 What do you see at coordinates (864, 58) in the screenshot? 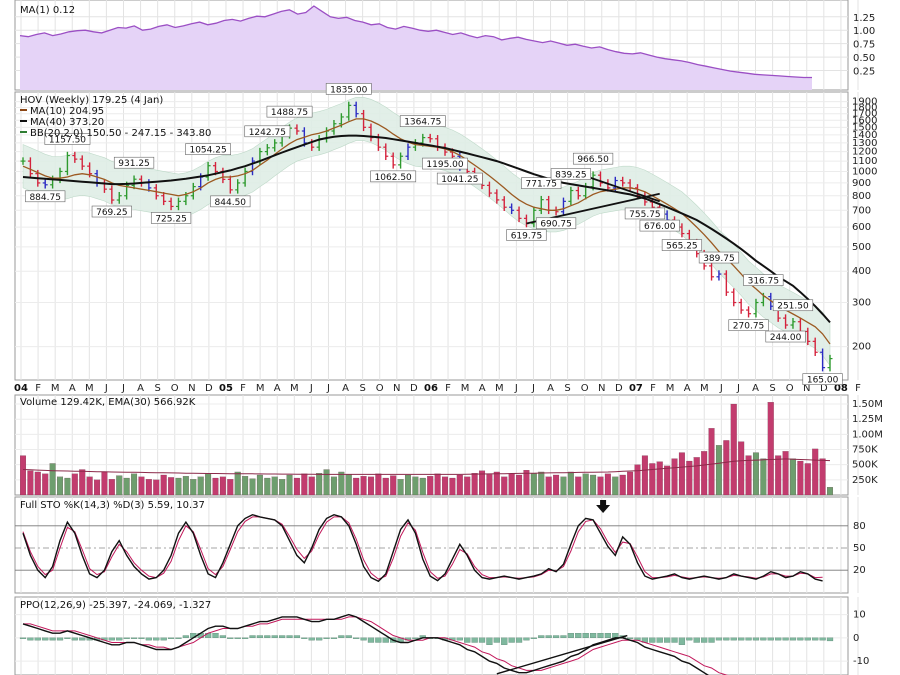
I see `y-tick-label: 0.50` at bounding box center [864, 58].